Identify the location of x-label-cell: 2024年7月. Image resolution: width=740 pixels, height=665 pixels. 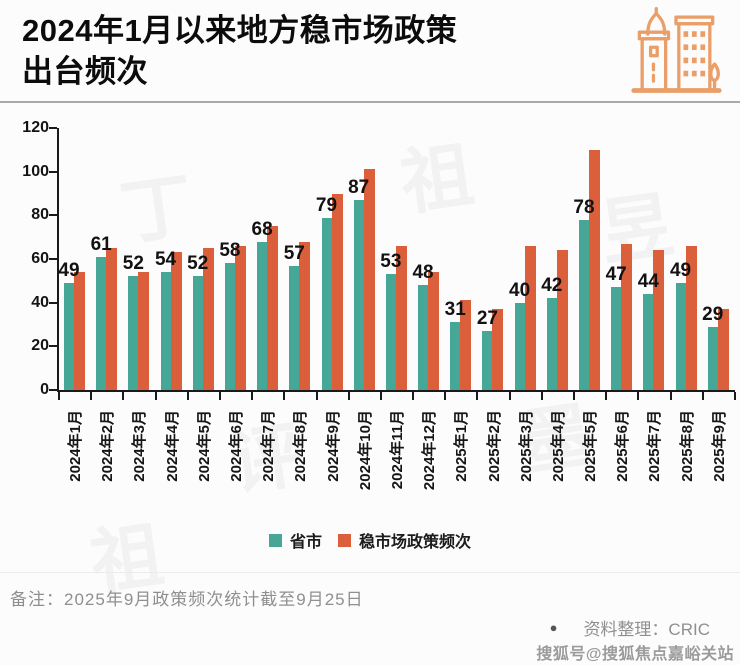
(266, 461).